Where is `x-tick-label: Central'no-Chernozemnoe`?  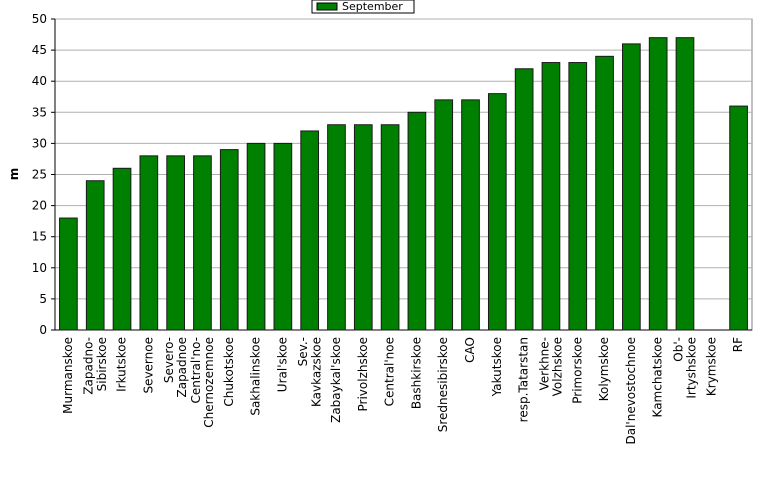
x-tick-label: Central'no-Chernozemnoe is located at coordinates (201, 382).